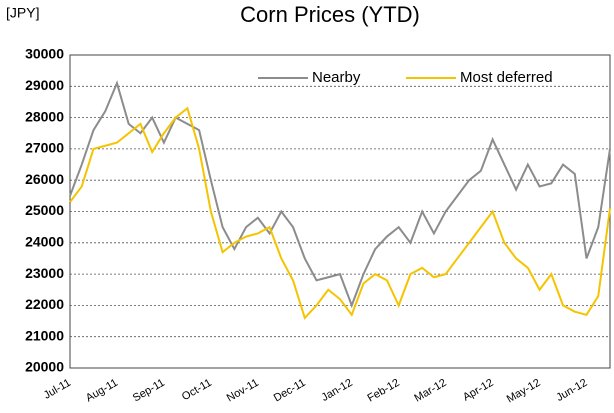 This screenshot has height=413, width=614. What do you see at coordinates (571, 390) in the screenshot?
I see `x-tick-label: Jun-12` at bounding box center [571, 390].